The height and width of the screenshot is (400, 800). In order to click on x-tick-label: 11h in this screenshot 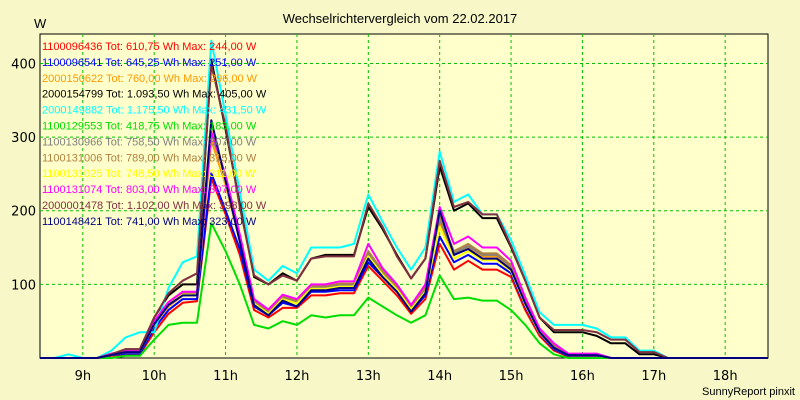, I will do `click(225, 376)`.